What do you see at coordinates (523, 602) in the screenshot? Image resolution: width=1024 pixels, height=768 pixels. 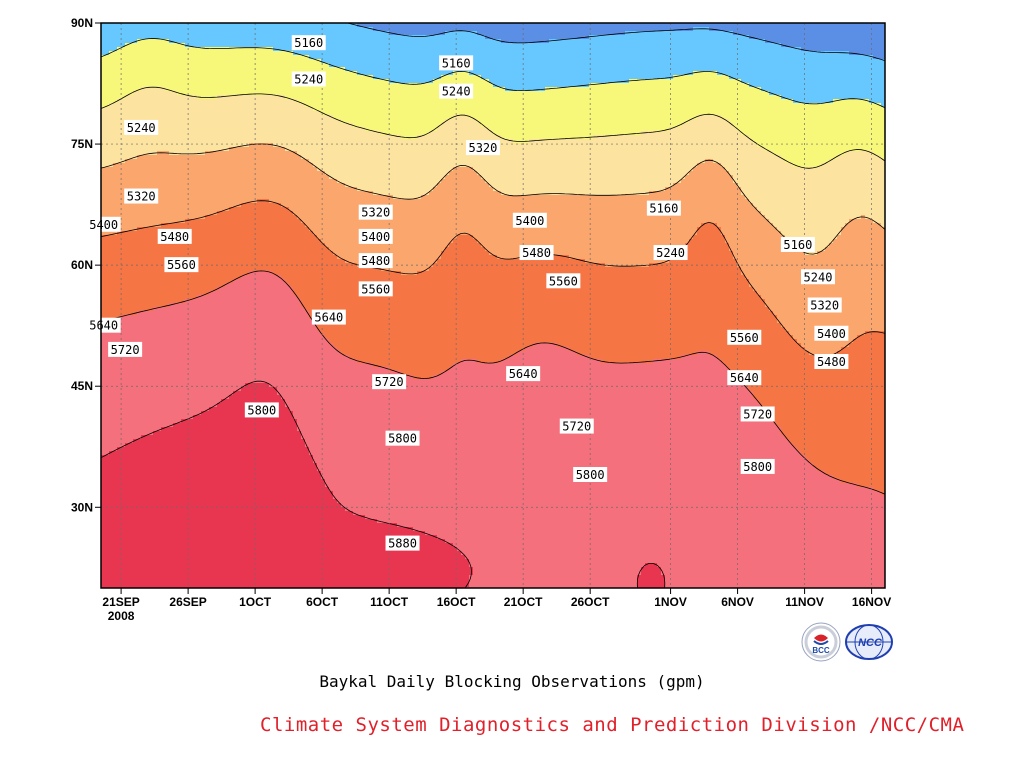 I see `x-tick-label: 21OCT` at bounding box center [523, 602].